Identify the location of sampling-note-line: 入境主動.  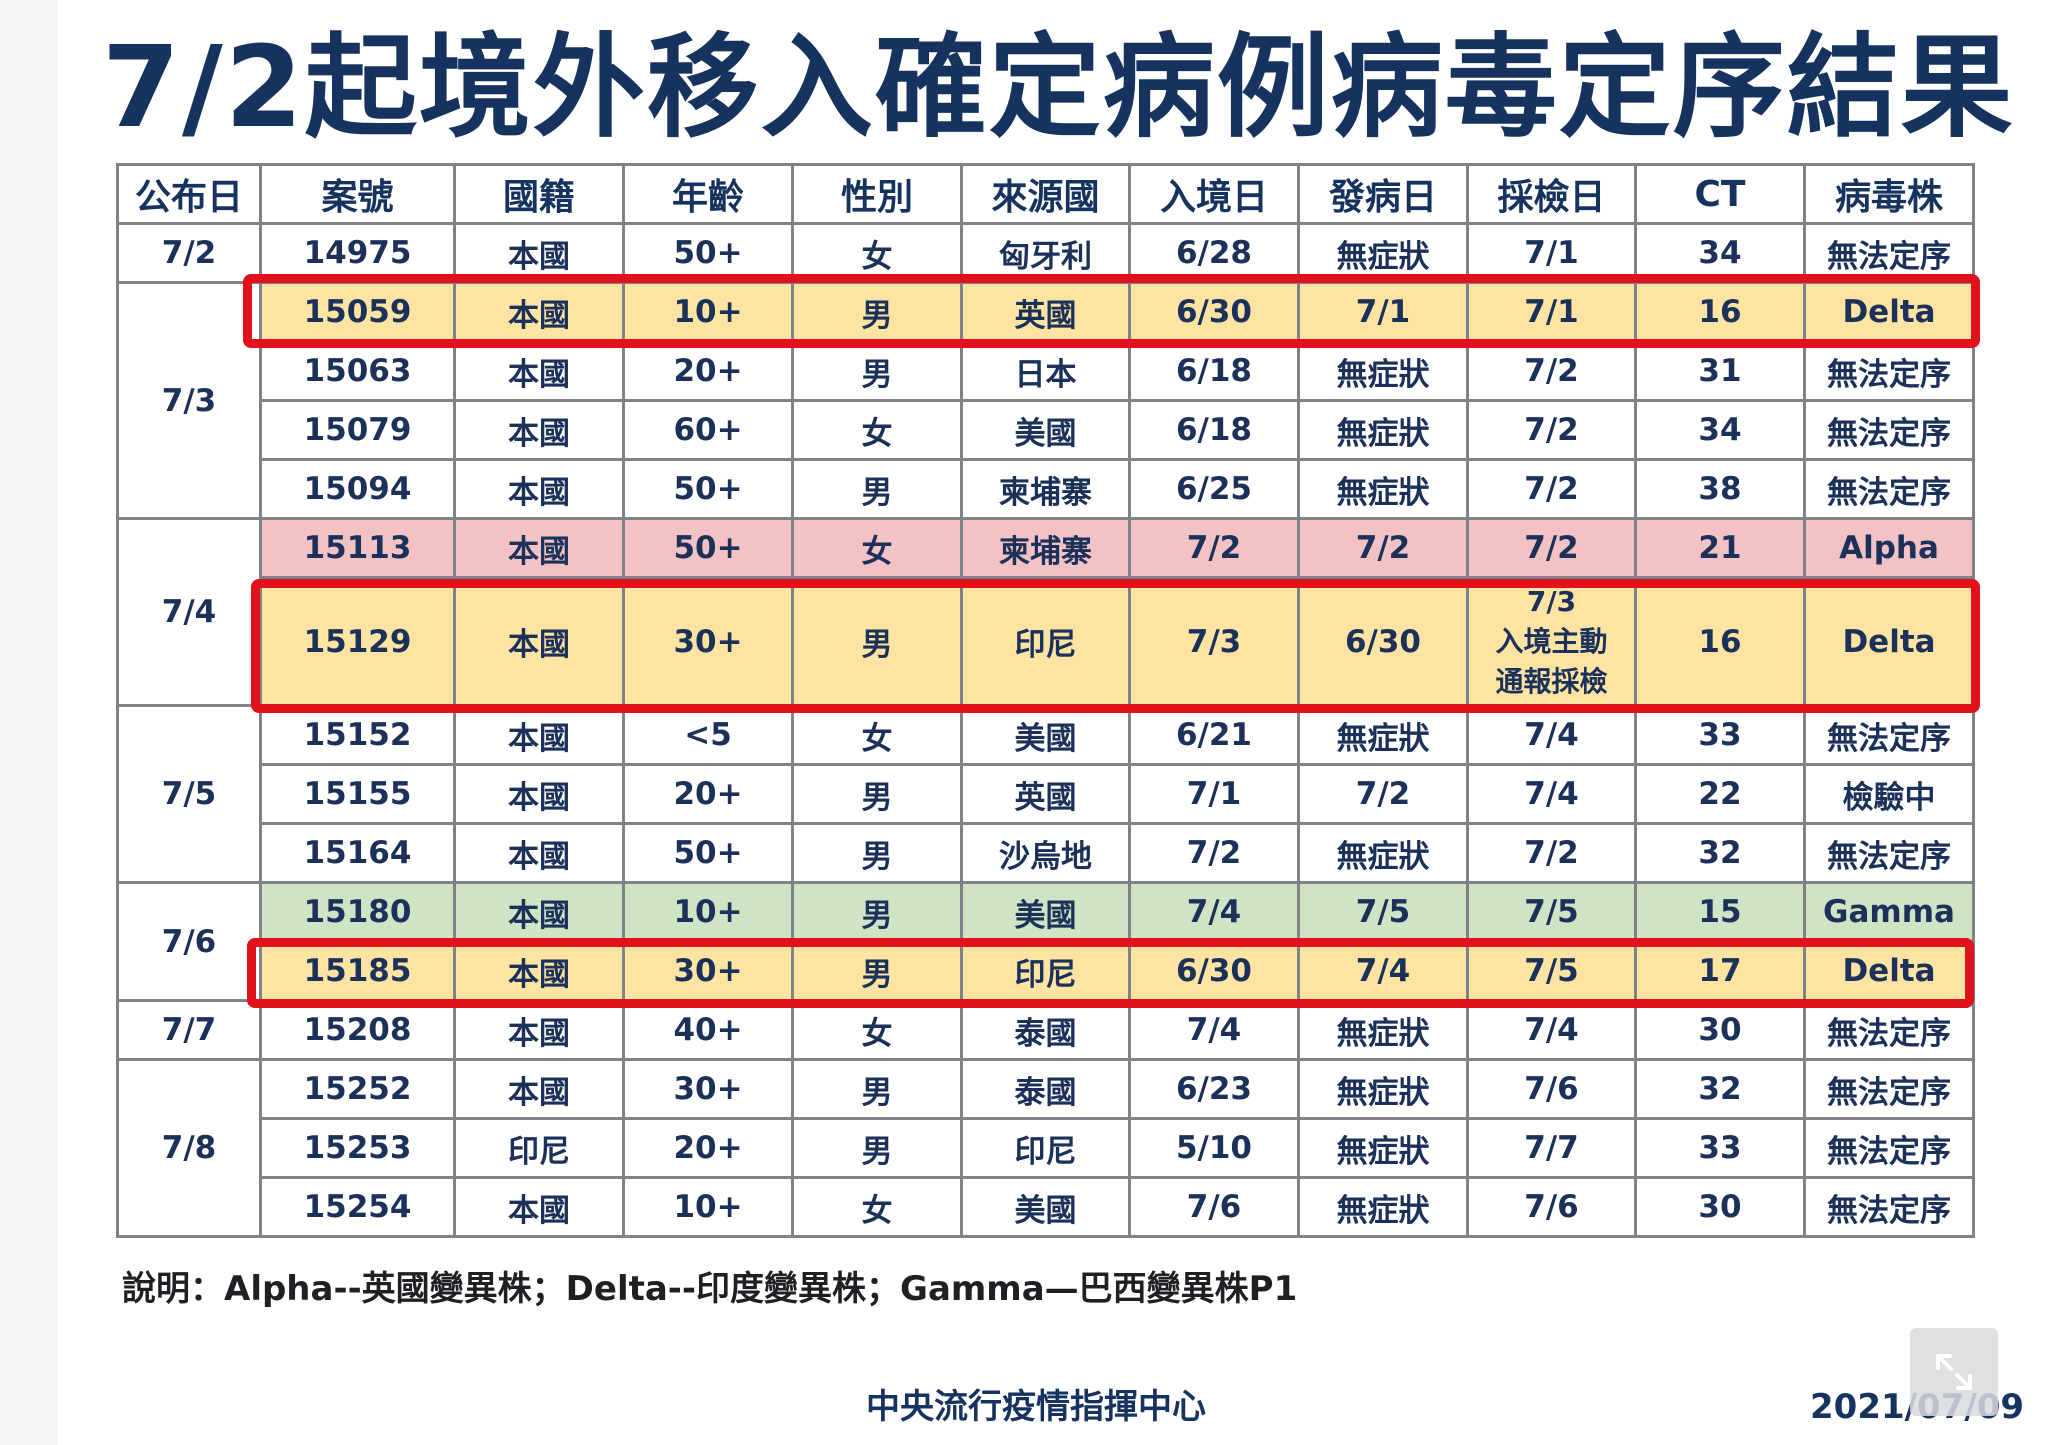
(1551, 641).